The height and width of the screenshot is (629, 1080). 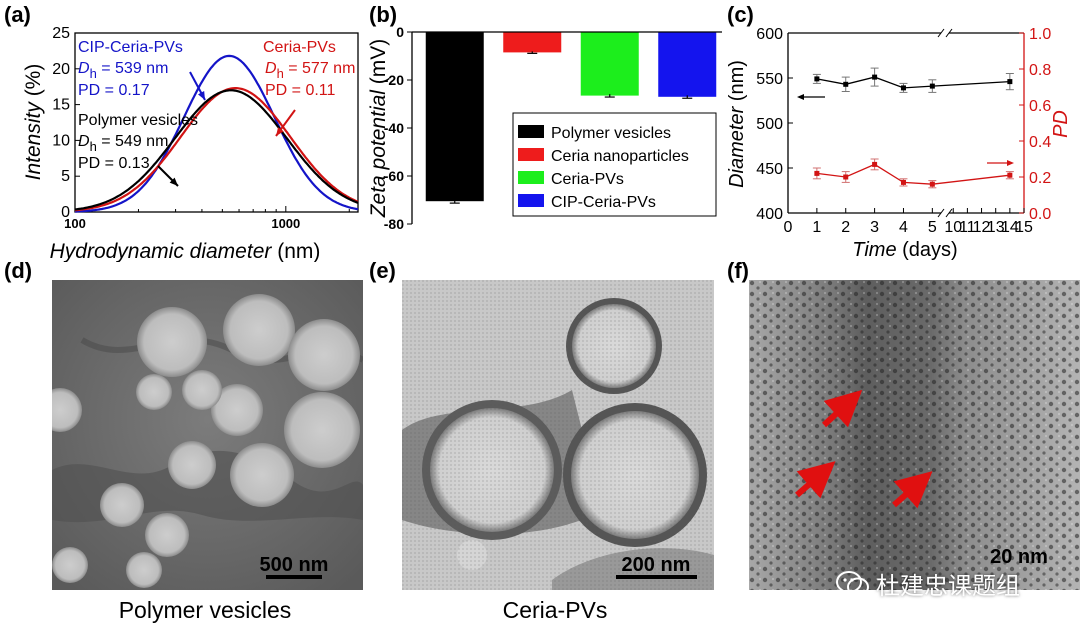 What do you see at coordinates (65, 176) in the screenshot?
I see `y-tick-label: 5` at bounding box center [65, 176].